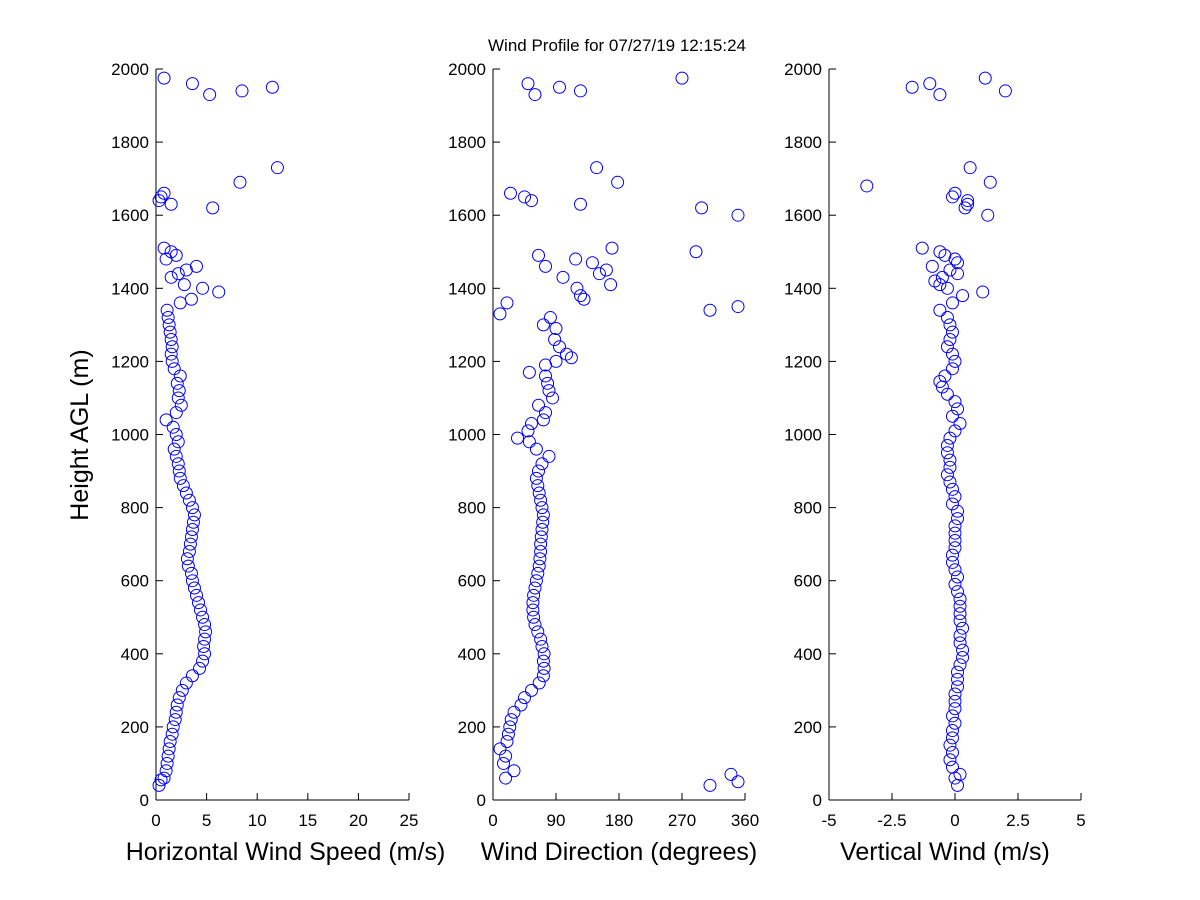 The image size is (1200, 900). I want to click on y-tick-label: 200, so click(135, 727).